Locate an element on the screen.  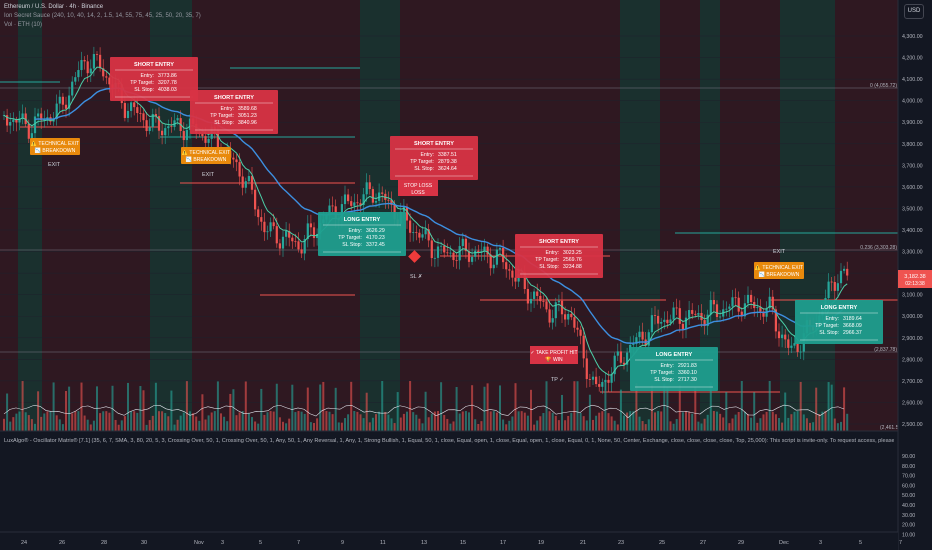
price-tick-label: 3,400.00 is located at coordinates (912, 231).